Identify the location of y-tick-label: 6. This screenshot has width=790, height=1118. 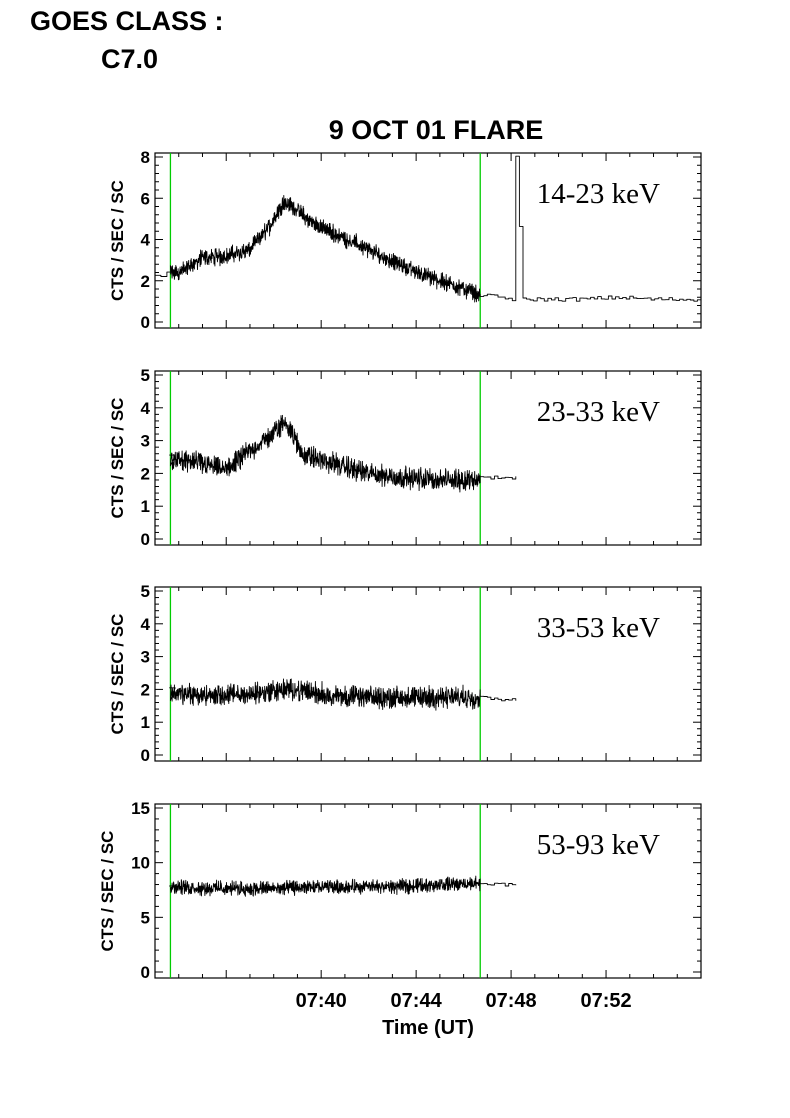
(145, 198).